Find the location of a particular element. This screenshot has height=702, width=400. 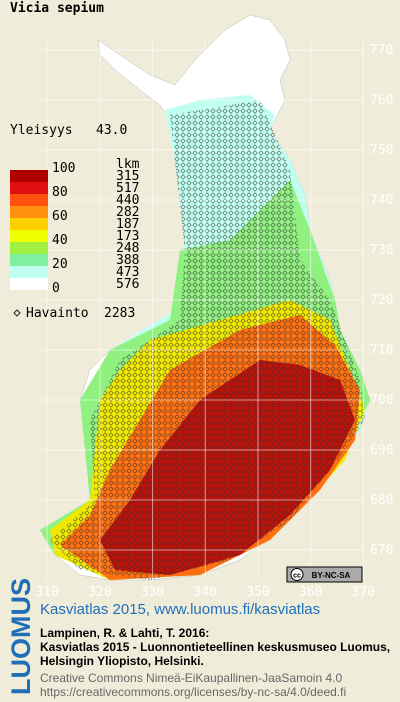

legend-scale-label: 100 is located at coordinates (63, 168).